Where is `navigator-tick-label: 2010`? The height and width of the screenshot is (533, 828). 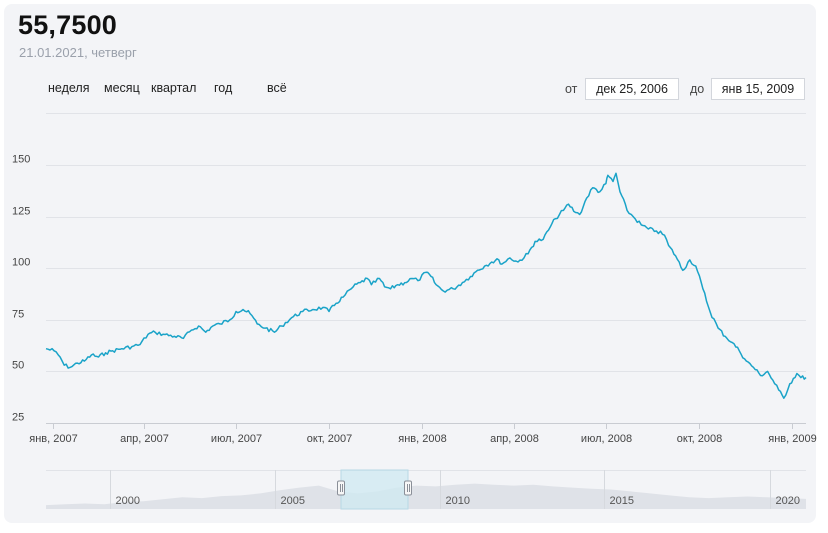 navigator-tick-label: 2010 is located at coordinates (458, 501).